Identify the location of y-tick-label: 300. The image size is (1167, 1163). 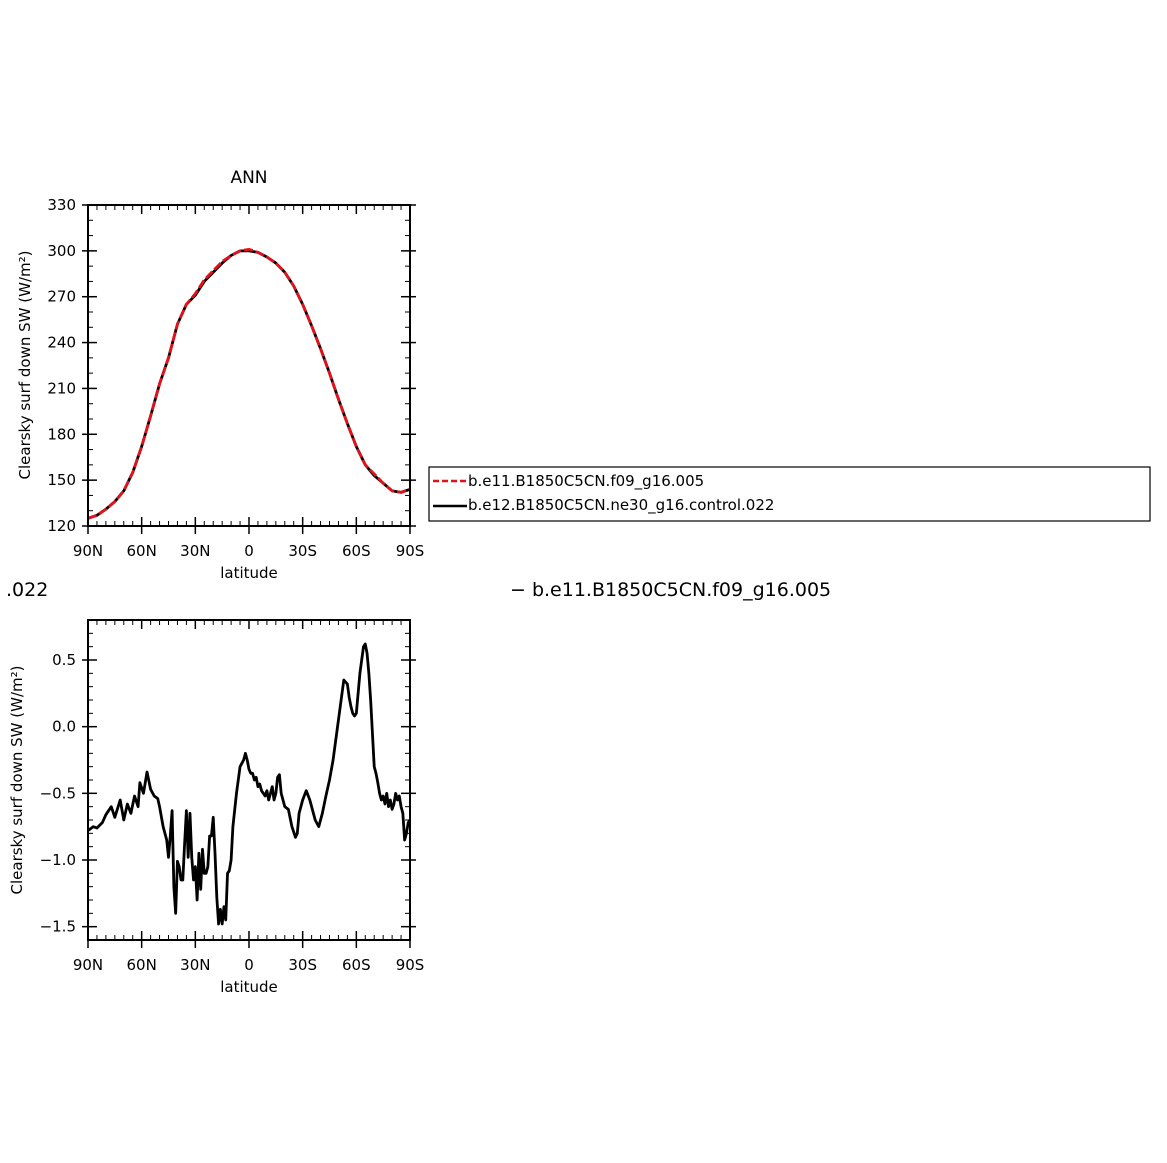
(61, 251).